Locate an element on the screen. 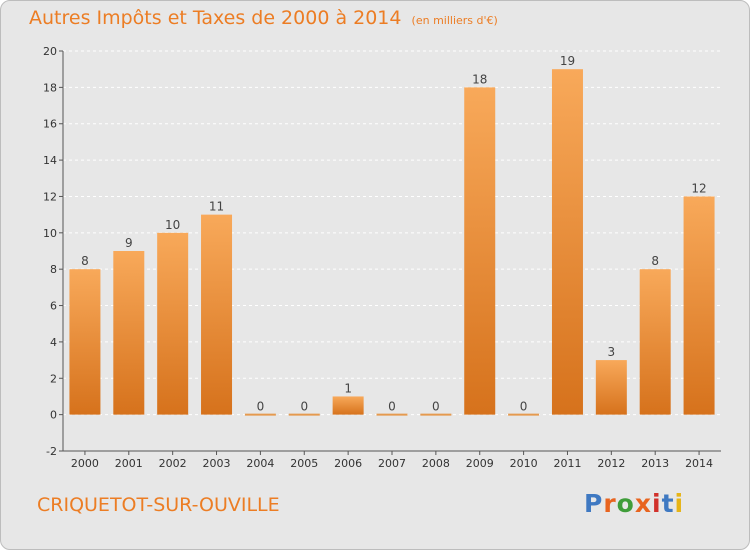  chart-subtitle: (en milliers d'€) is located at coordinates (454, 20).